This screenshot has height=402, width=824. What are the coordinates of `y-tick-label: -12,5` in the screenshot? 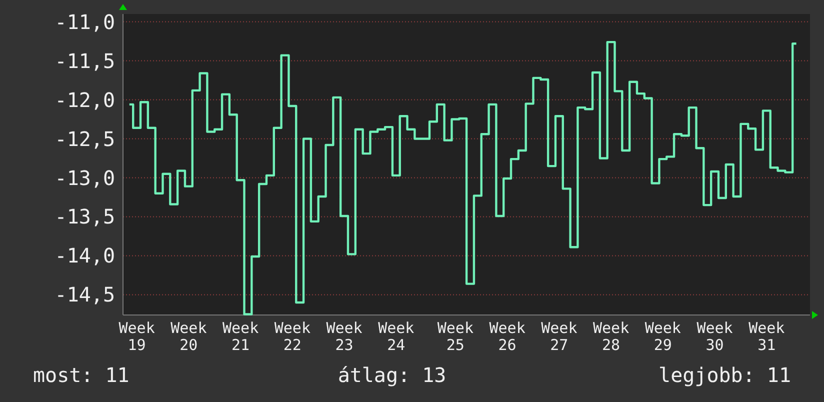 It's located at (84, 138).